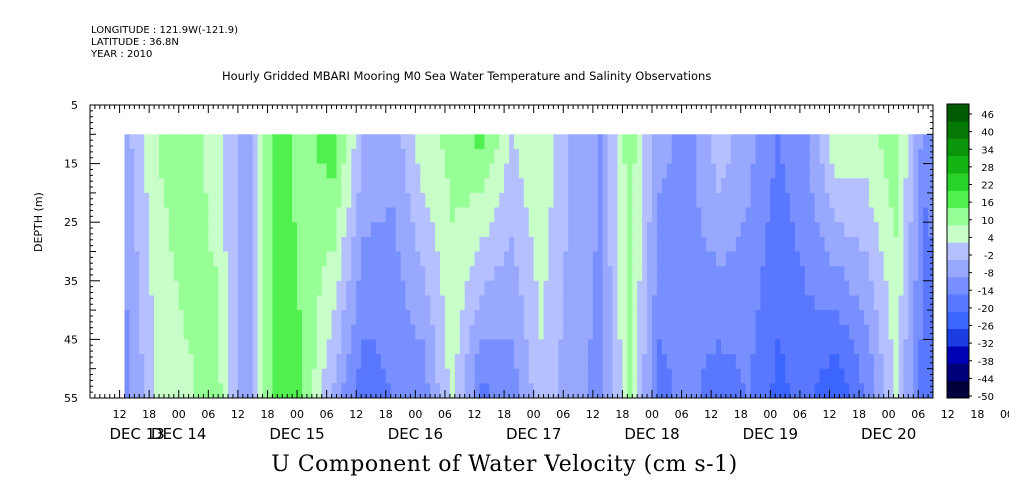 The height and width of the screenshot is (504, 1009). I want to click on colorbar-label: 4, so click(991, 238).